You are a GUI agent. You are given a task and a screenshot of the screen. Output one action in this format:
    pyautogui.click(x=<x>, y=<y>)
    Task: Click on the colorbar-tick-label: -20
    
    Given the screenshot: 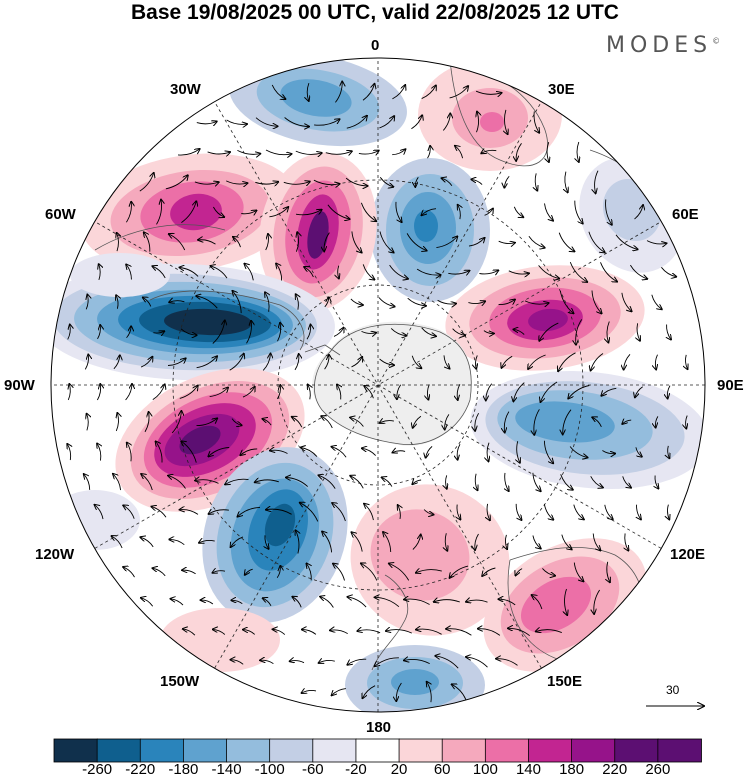 What is the action you would take?
    pyautogui.click(x=356, y=769)
    